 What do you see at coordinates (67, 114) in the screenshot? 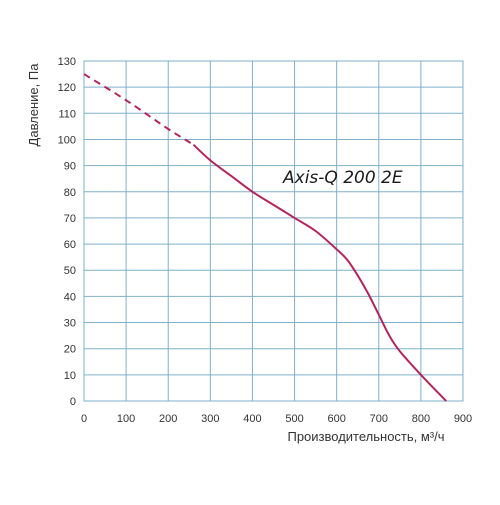
I see `y-tick-label: 110` at bounding box center [67, 114].